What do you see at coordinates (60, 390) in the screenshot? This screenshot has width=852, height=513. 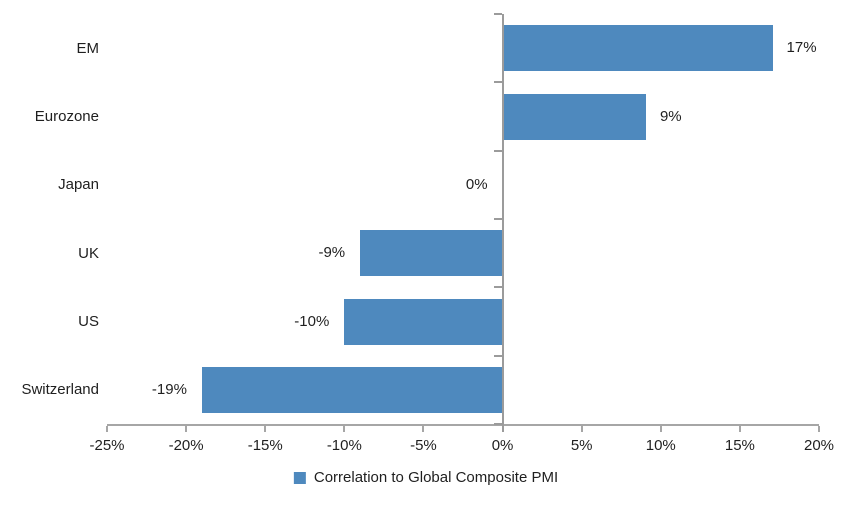 I see `category-label: Switzerland` at bounding box center [60, 390].